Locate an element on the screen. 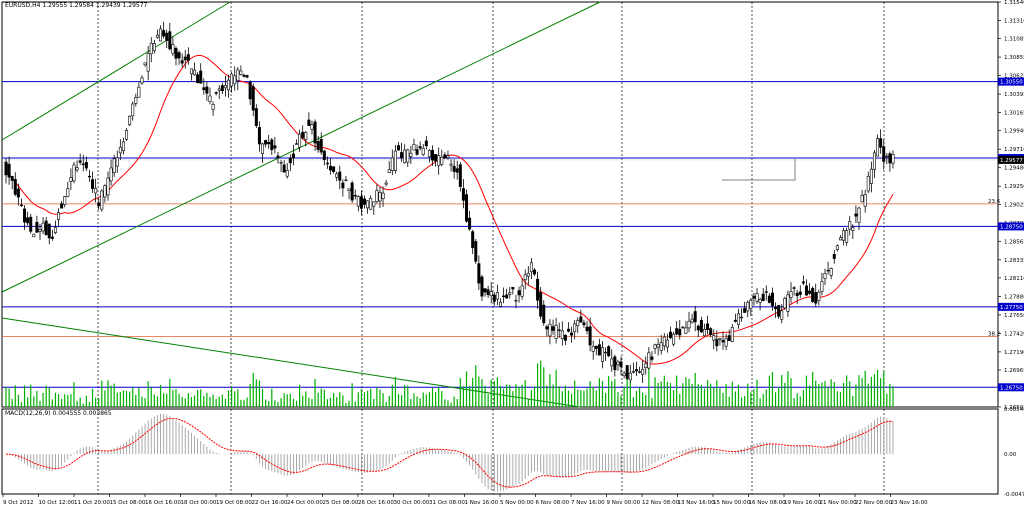  macd-tick-label: 0.00 is located at coordinates (1010, 455).